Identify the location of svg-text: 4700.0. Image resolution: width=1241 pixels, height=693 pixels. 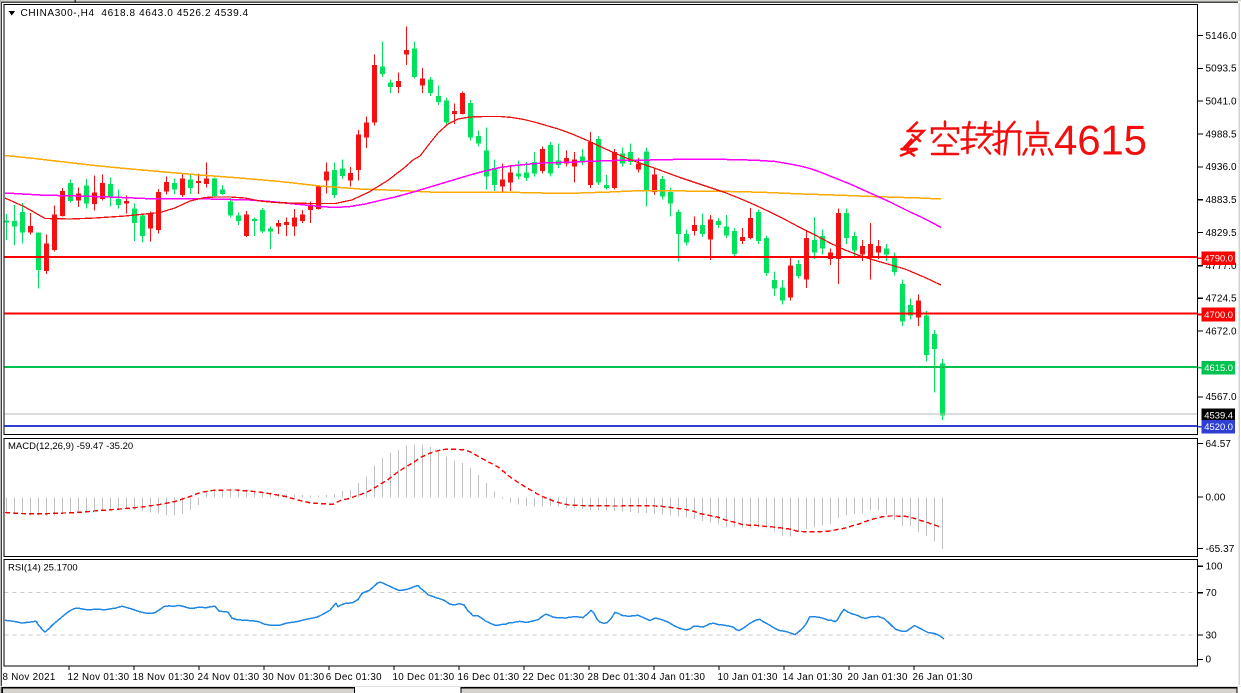
(1218, 314).